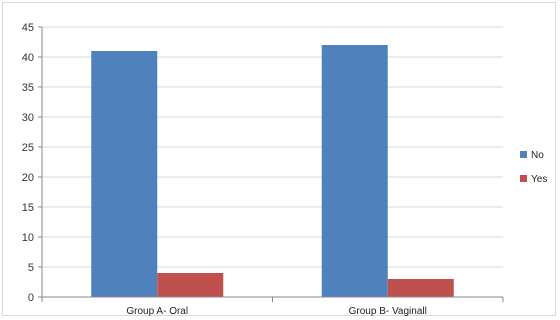 This screenshot has height=320, width=560. I want to click on legend: No Yes, so click(533, 167).